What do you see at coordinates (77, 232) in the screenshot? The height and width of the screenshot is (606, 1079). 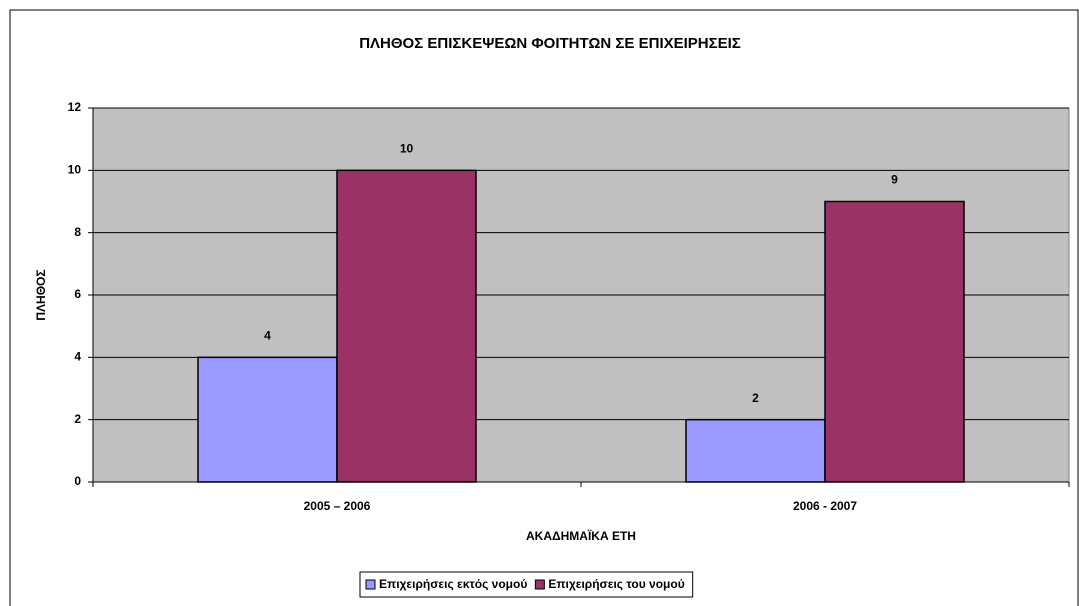 I see `y-tick-label: 8` at bounding box center [77, 232].